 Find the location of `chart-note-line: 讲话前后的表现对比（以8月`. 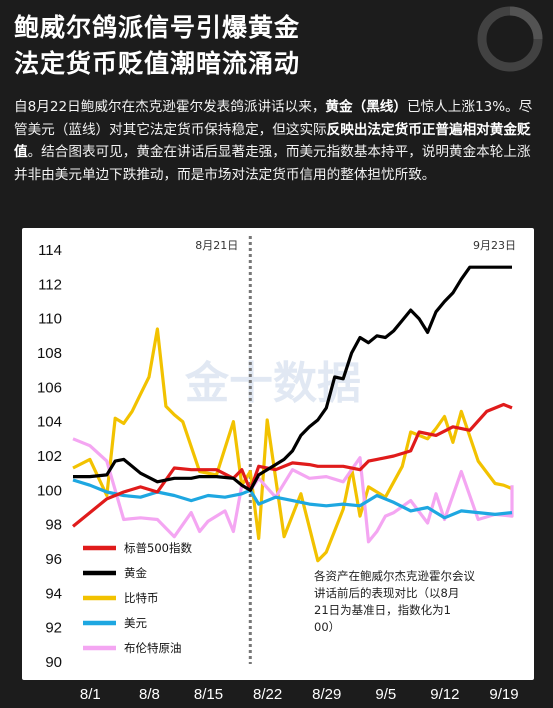

chart-note-line: 讲话前后的表现对比（以8月 is located at coordinates (386, 593).